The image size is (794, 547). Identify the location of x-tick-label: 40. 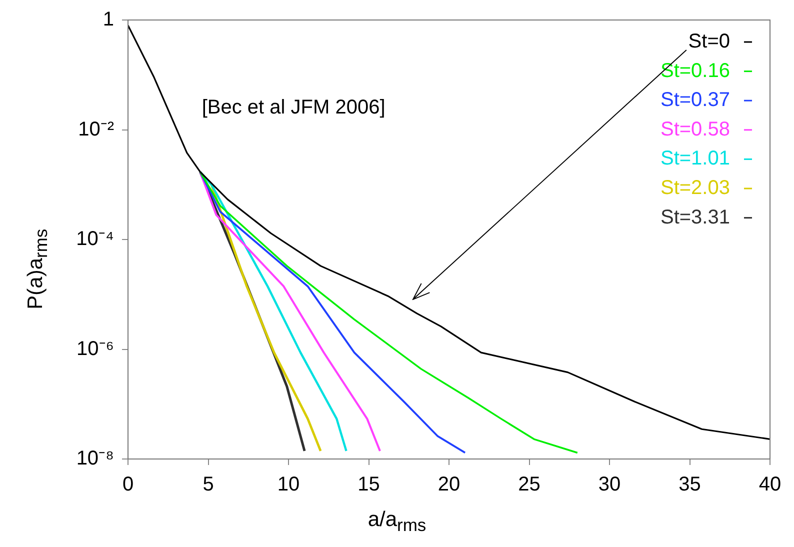
(770, 485).